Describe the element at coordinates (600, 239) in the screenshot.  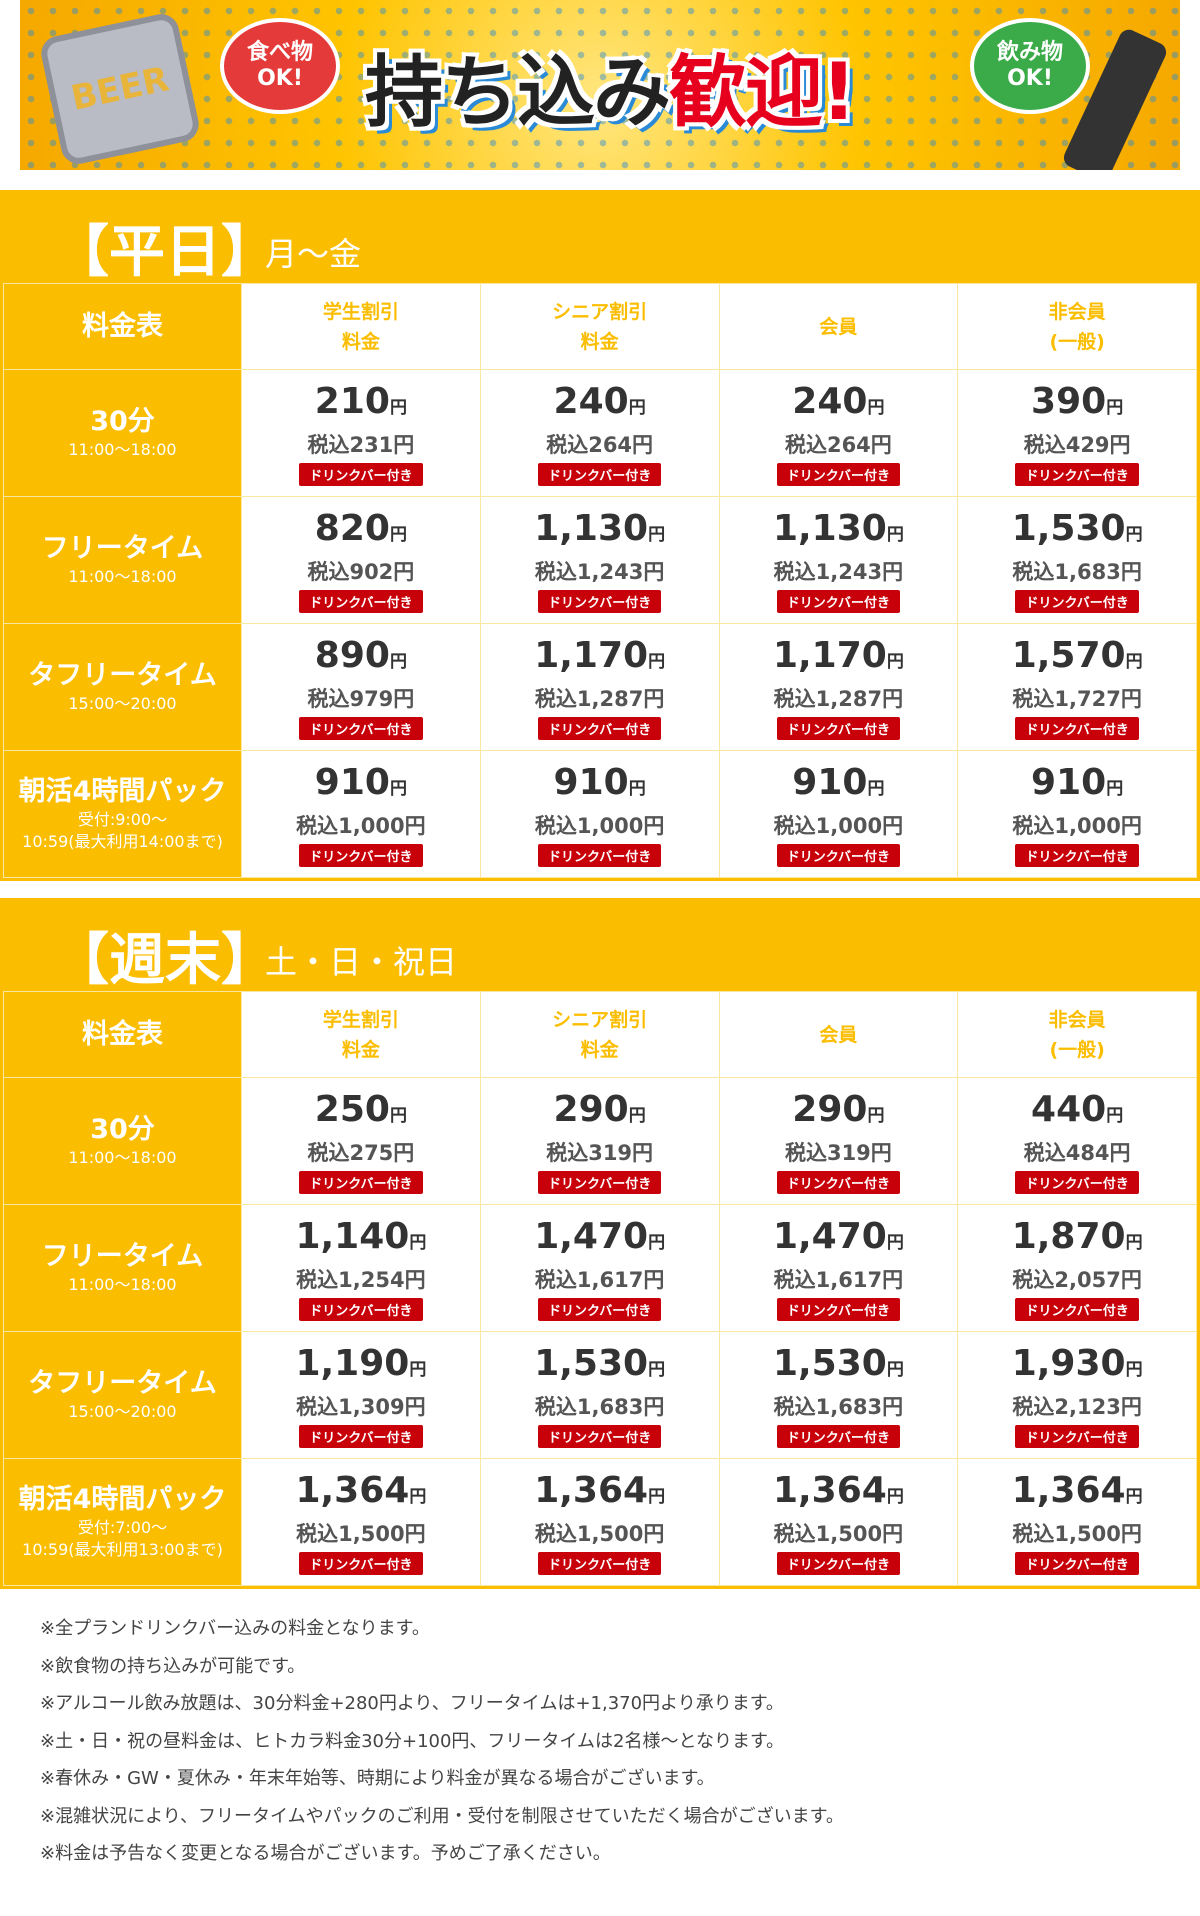
I see `section-header: 【平日】 月〜金` at that location.